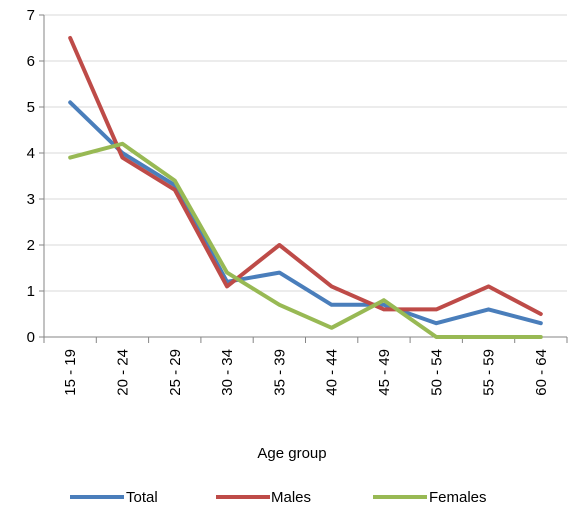 The height and width of the screenshot is (512, 585). I want to click on legend: Total Males Females, so click(278, 497).